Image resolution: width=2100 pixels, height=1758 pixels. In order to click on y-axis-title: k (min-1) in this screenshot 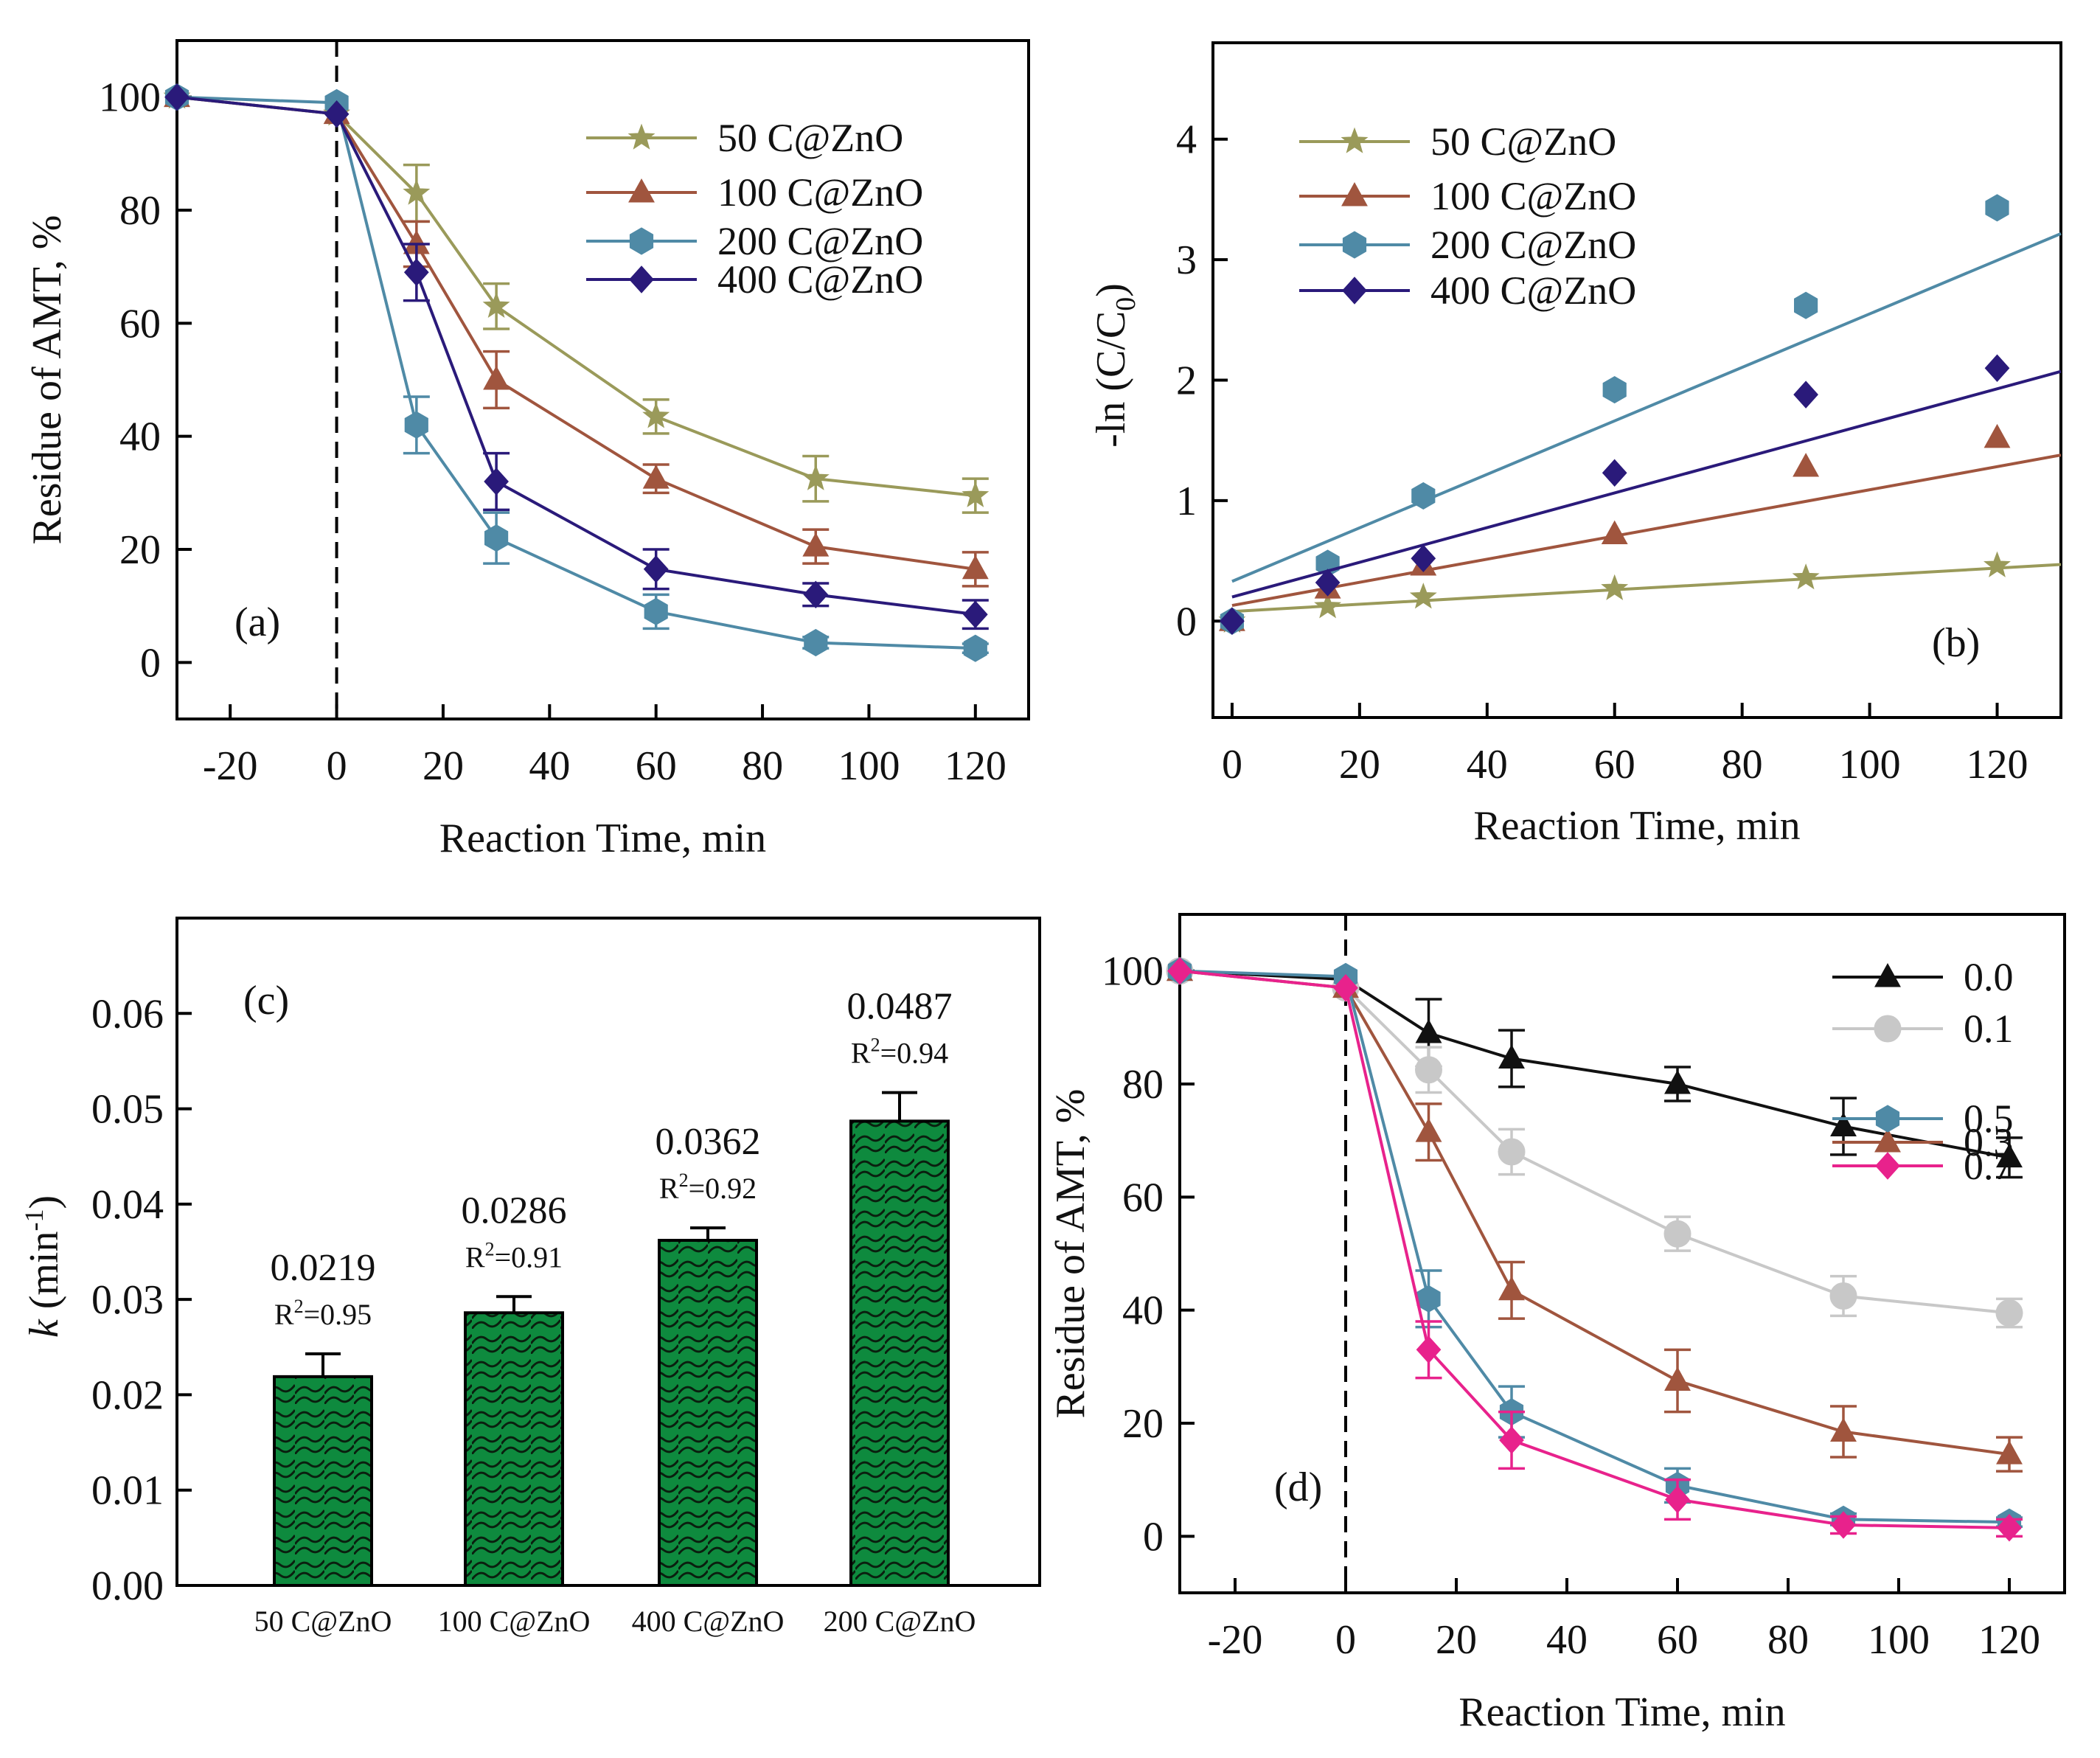, I will do `click(43, 1266)`.